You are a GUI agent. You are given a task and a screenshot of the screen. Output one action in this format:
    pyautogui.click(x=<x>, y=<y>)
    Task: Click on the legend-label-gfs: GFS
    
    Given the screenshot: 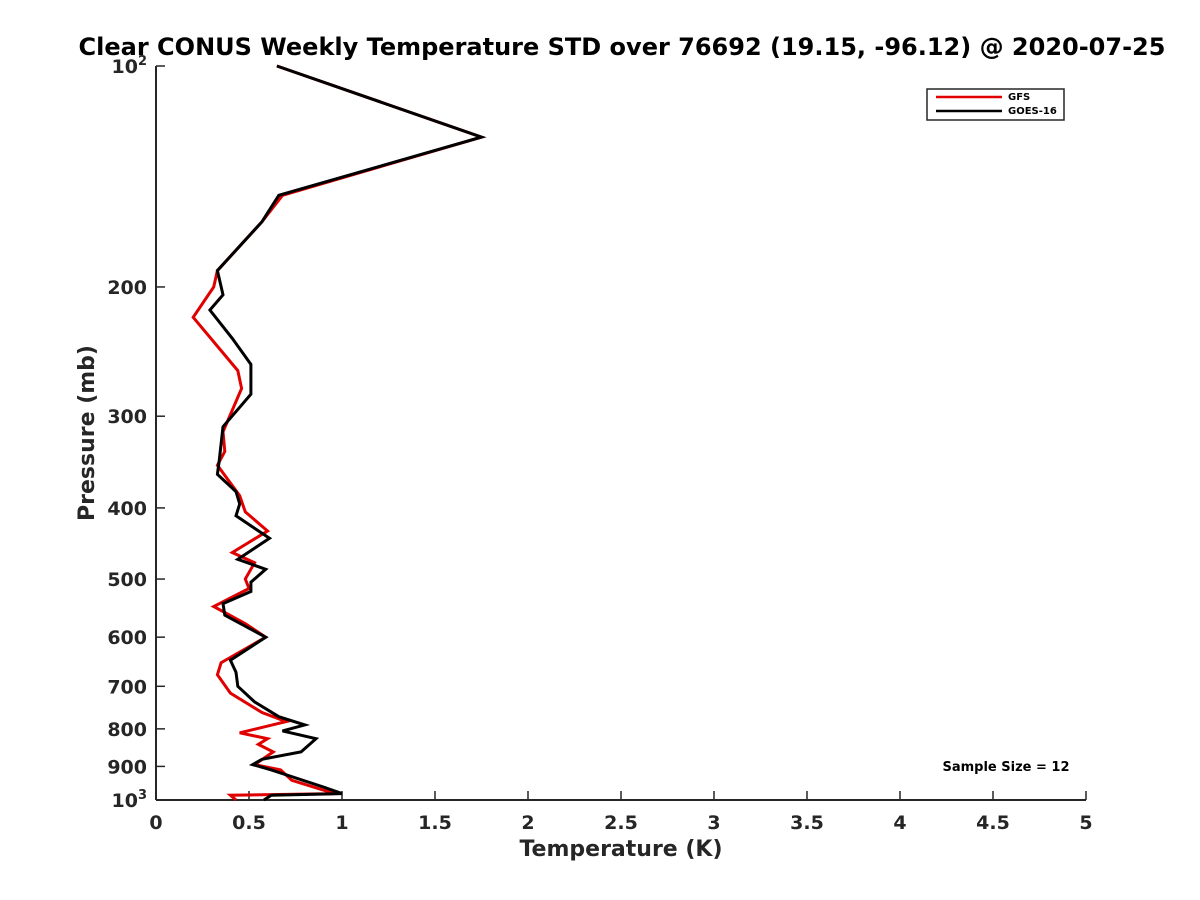 What is the action you would take?
    pyautogui.click(x=1019, y=97)
    